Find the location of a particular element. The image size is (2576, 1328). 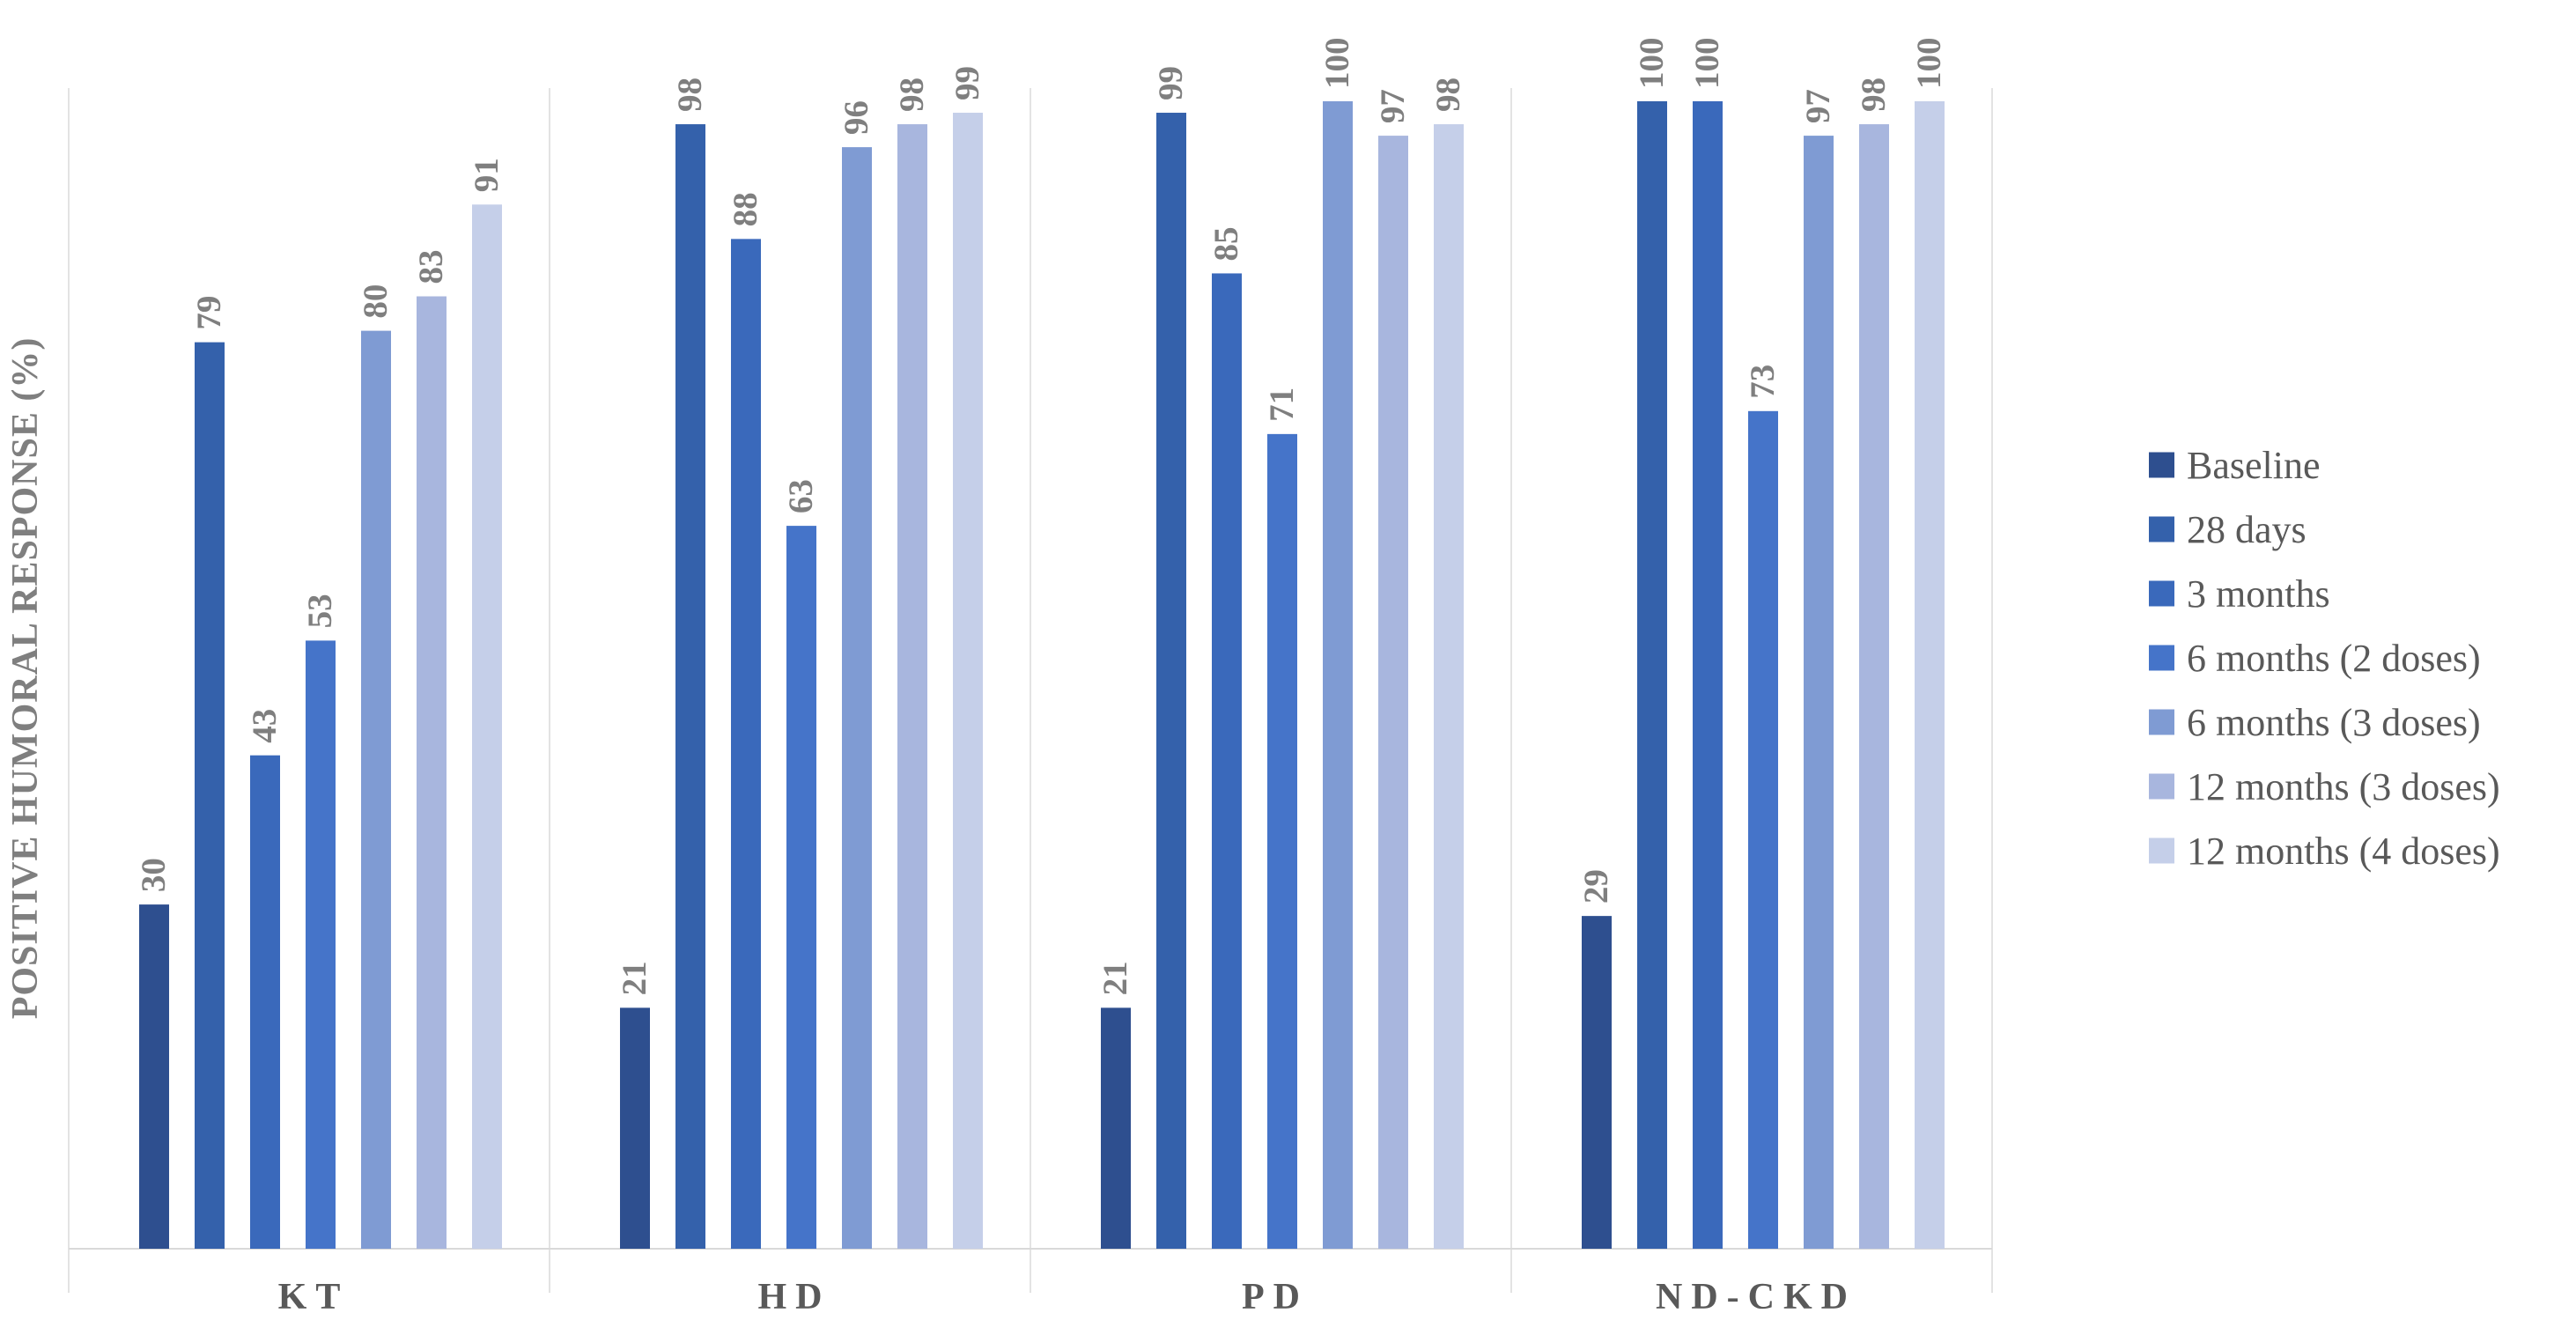

data-label: 83 is located at coordinates (431, 267).